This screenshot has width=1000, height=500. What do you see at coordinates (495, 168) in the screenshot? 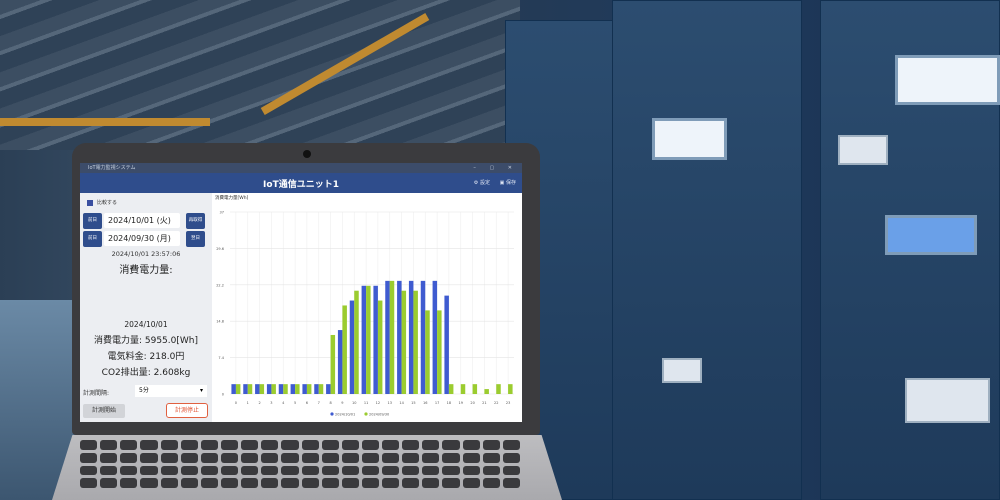
I see `window-controls: – ▢ ✕` at bounding box center [495, 168].